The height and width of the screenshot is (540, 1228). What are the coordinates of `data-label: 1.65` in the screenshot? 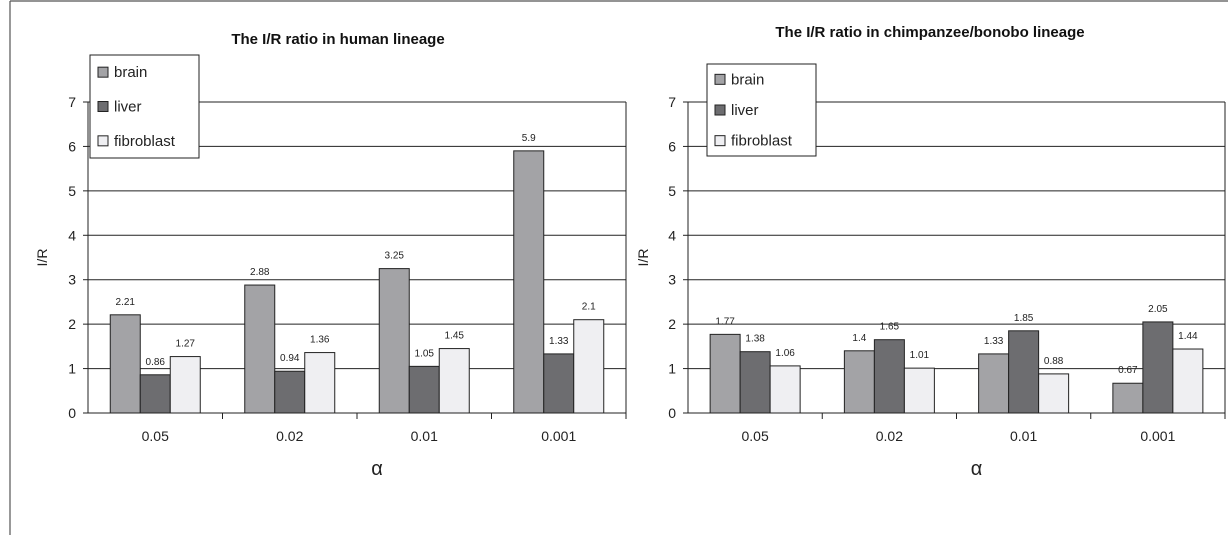 It's located at (890, 327).